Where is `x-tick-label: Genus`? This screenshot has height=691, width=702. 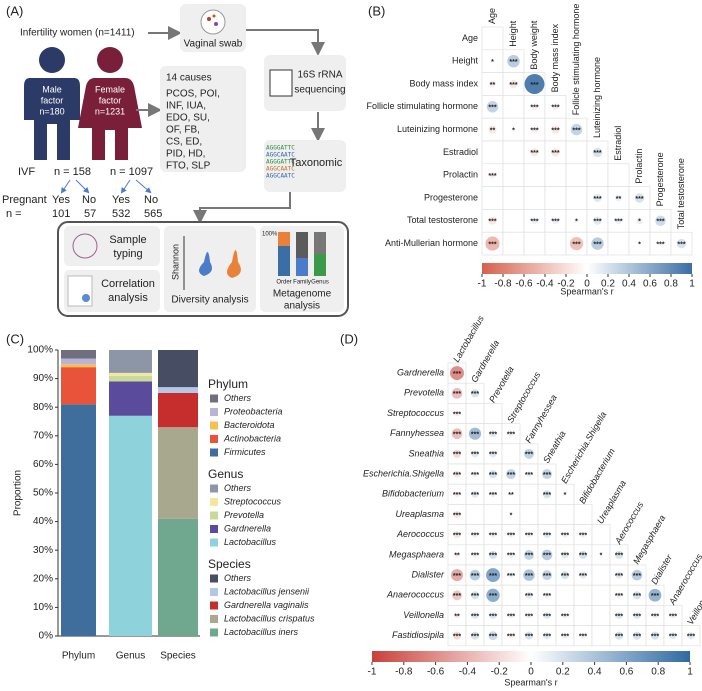
x-tick-label: Genus is located at coordinates (130, 656).